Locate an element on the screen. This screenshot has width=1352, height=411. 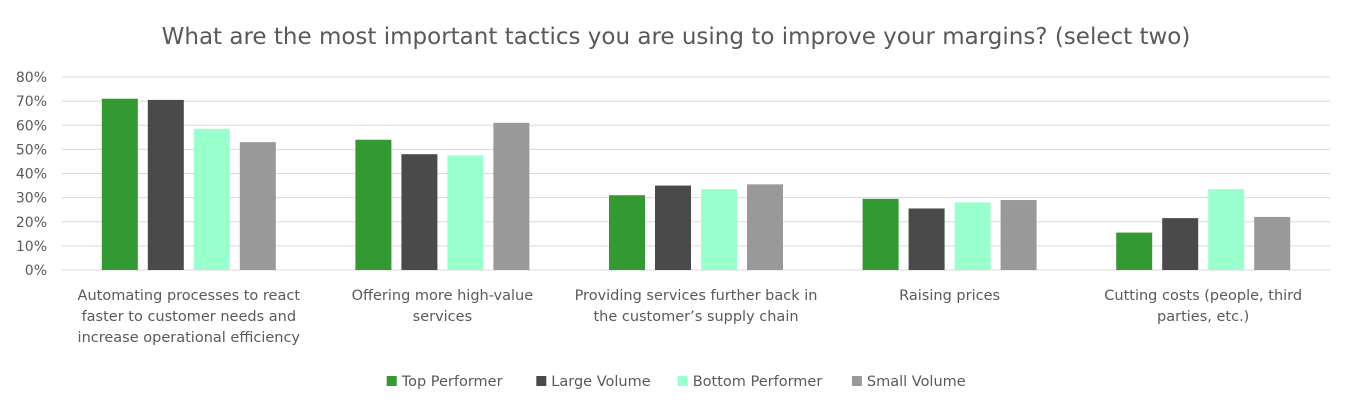
y-tick-label: 80% is located at coordinates (31, 78).